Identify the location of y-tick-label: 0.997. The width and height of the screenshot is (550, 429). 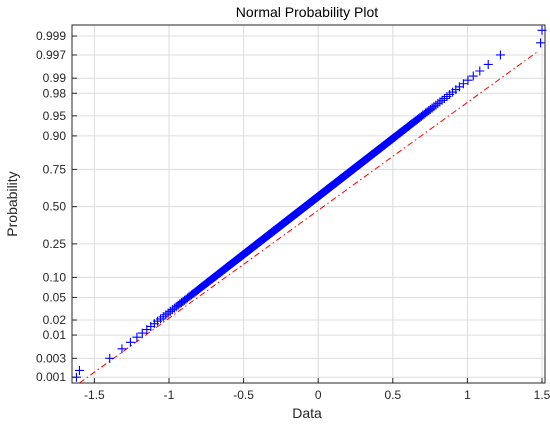
(51, 55).